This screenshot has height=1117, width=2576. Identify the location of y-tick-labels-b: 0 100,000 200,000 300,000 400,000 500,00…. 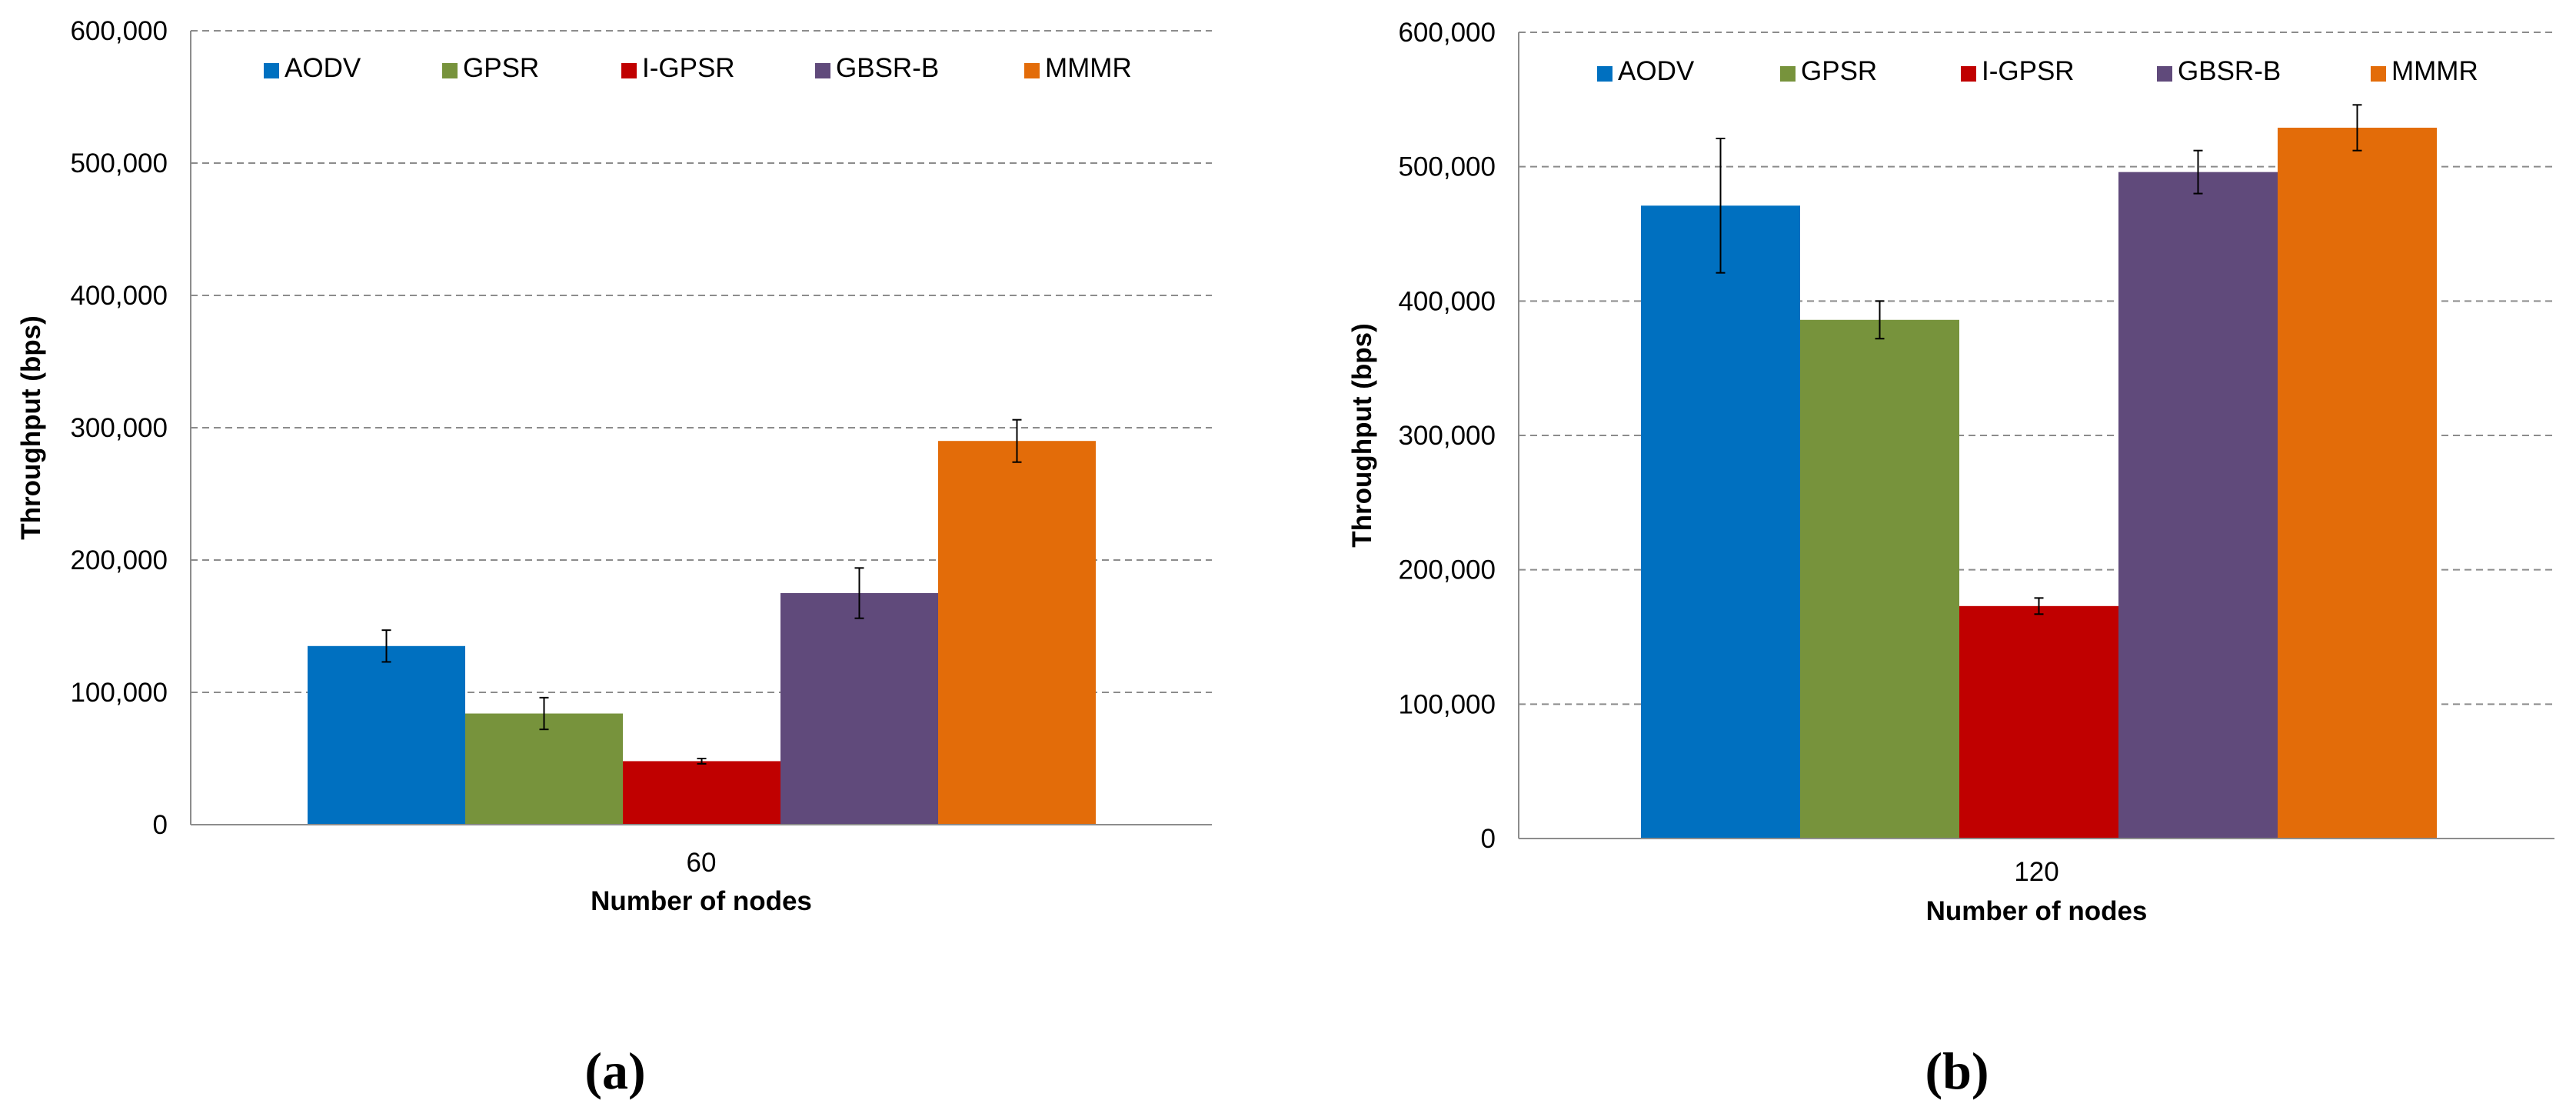
(1447, 436).